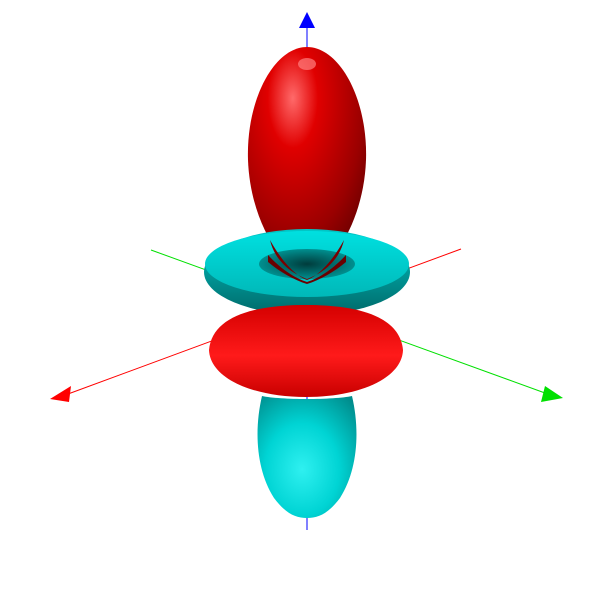 This screenshot has height=613, width=613. Describe the element at coordinates (307, 64) in the screenshot. I see `upper-lobe-highlight` at that location.